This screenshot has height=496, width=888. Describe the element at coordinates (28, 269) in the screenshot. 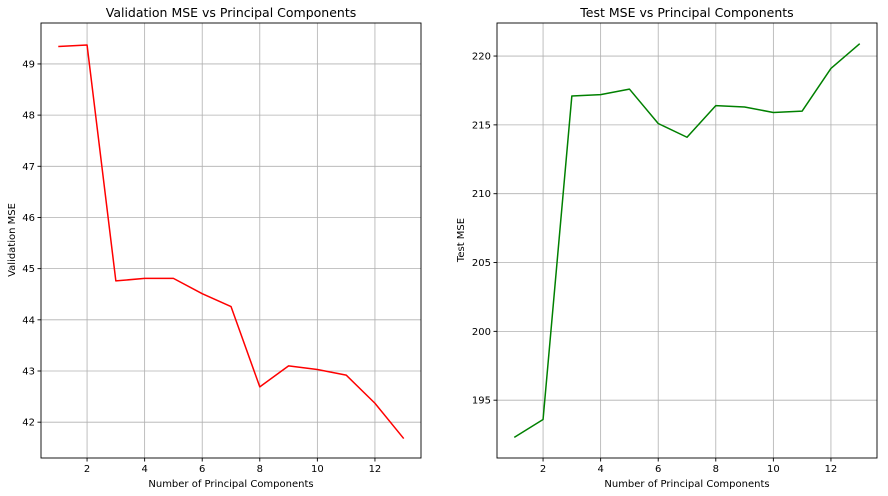

I see `y-tick-label: 45` at that location.